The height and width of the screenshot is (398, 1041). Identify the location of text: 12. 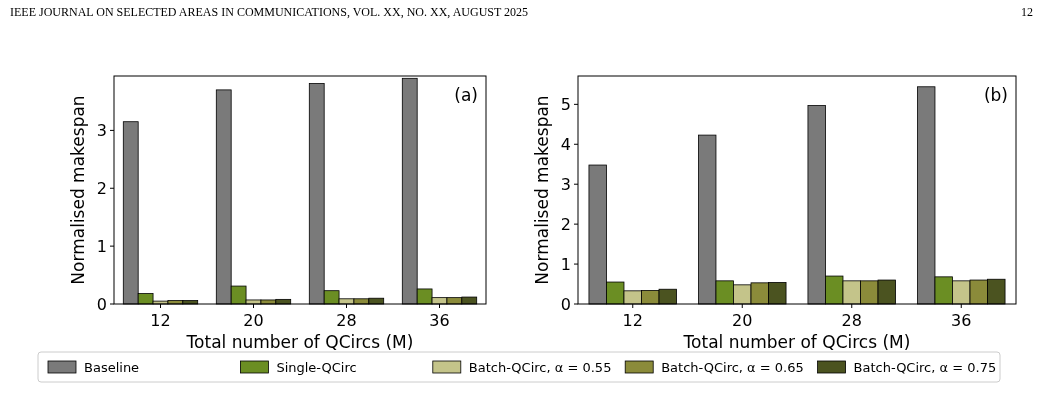
(1027, 12).